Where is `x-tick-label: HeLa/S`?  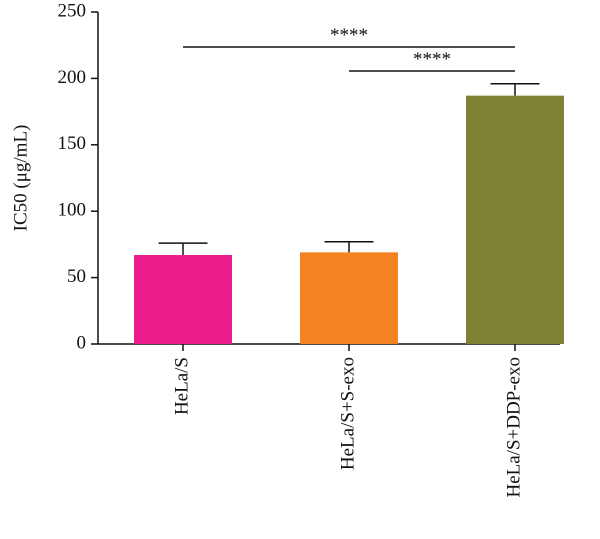
x-tick-label: HeLa/S is located at coordinates (181, 386).